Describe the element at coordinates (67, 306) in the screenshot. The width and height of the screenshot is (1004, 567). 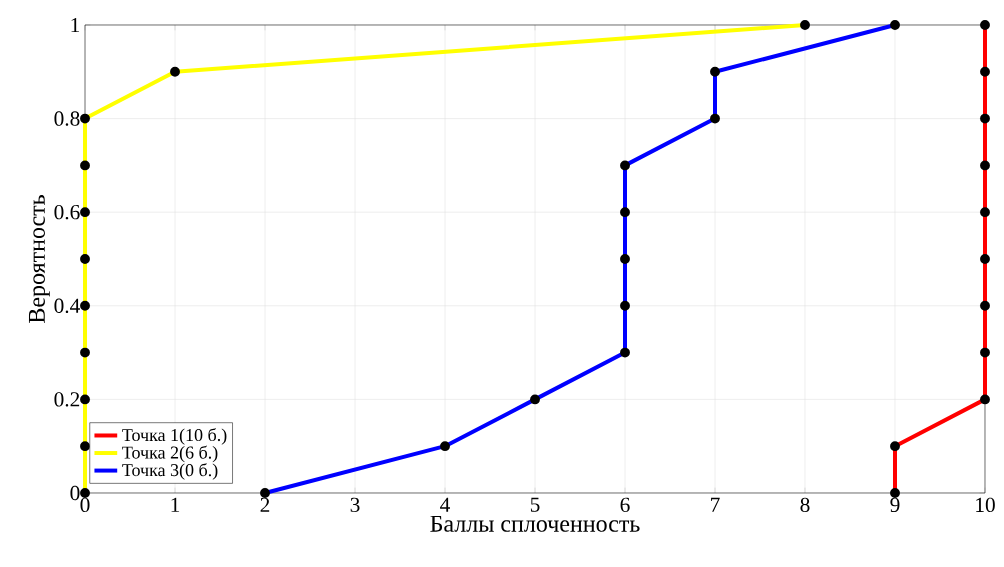
I see `y-tick-label: 0.4` at that location.